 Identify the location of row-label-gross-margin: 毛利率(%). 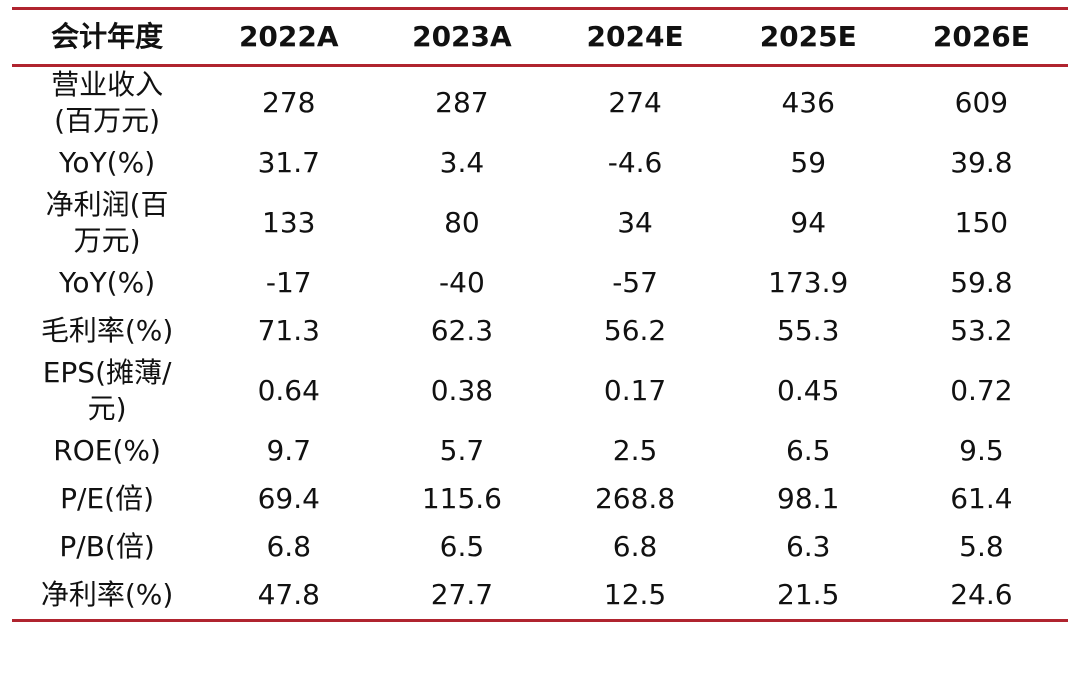
(107, 330).